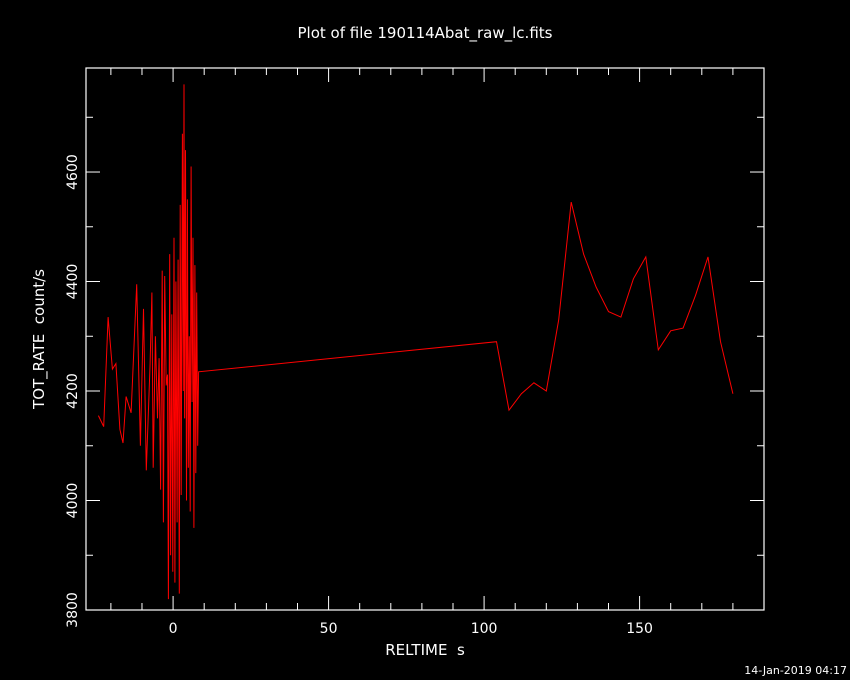 The width and height of the screenshot is (850, 680). I want to click on y-tick-label: 4200, so click(73, 391).